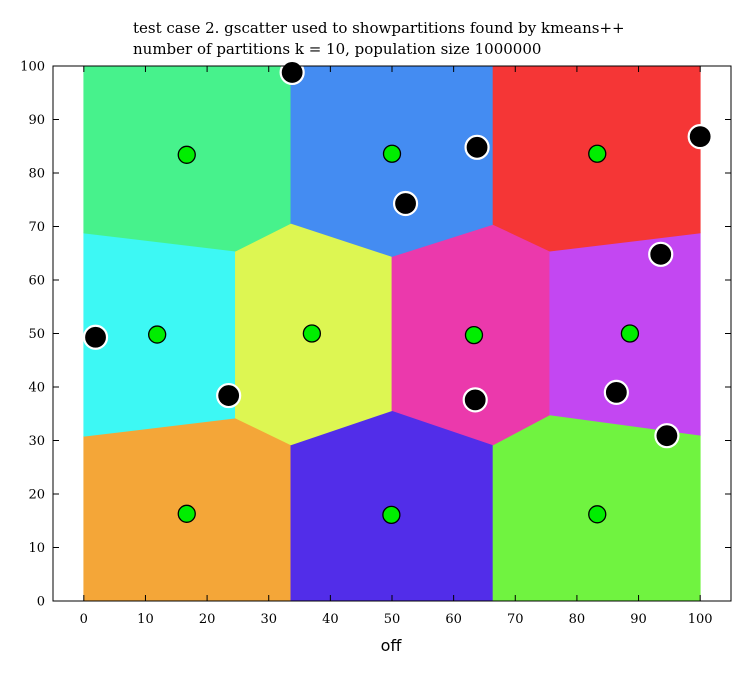 The width and height of the screenshot is (755, 673). I want to click on x-axis-label: off, so click(392, 645).